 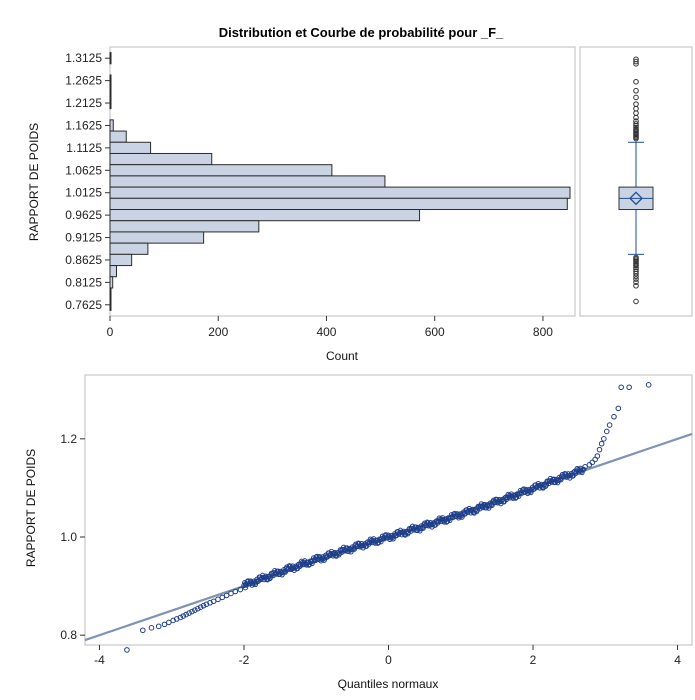 What do you see at coordinates (388, 684) in the screenshot?
I see `qq-x-axis-label: Quantiles normaux` at bounding box center [388, 684].